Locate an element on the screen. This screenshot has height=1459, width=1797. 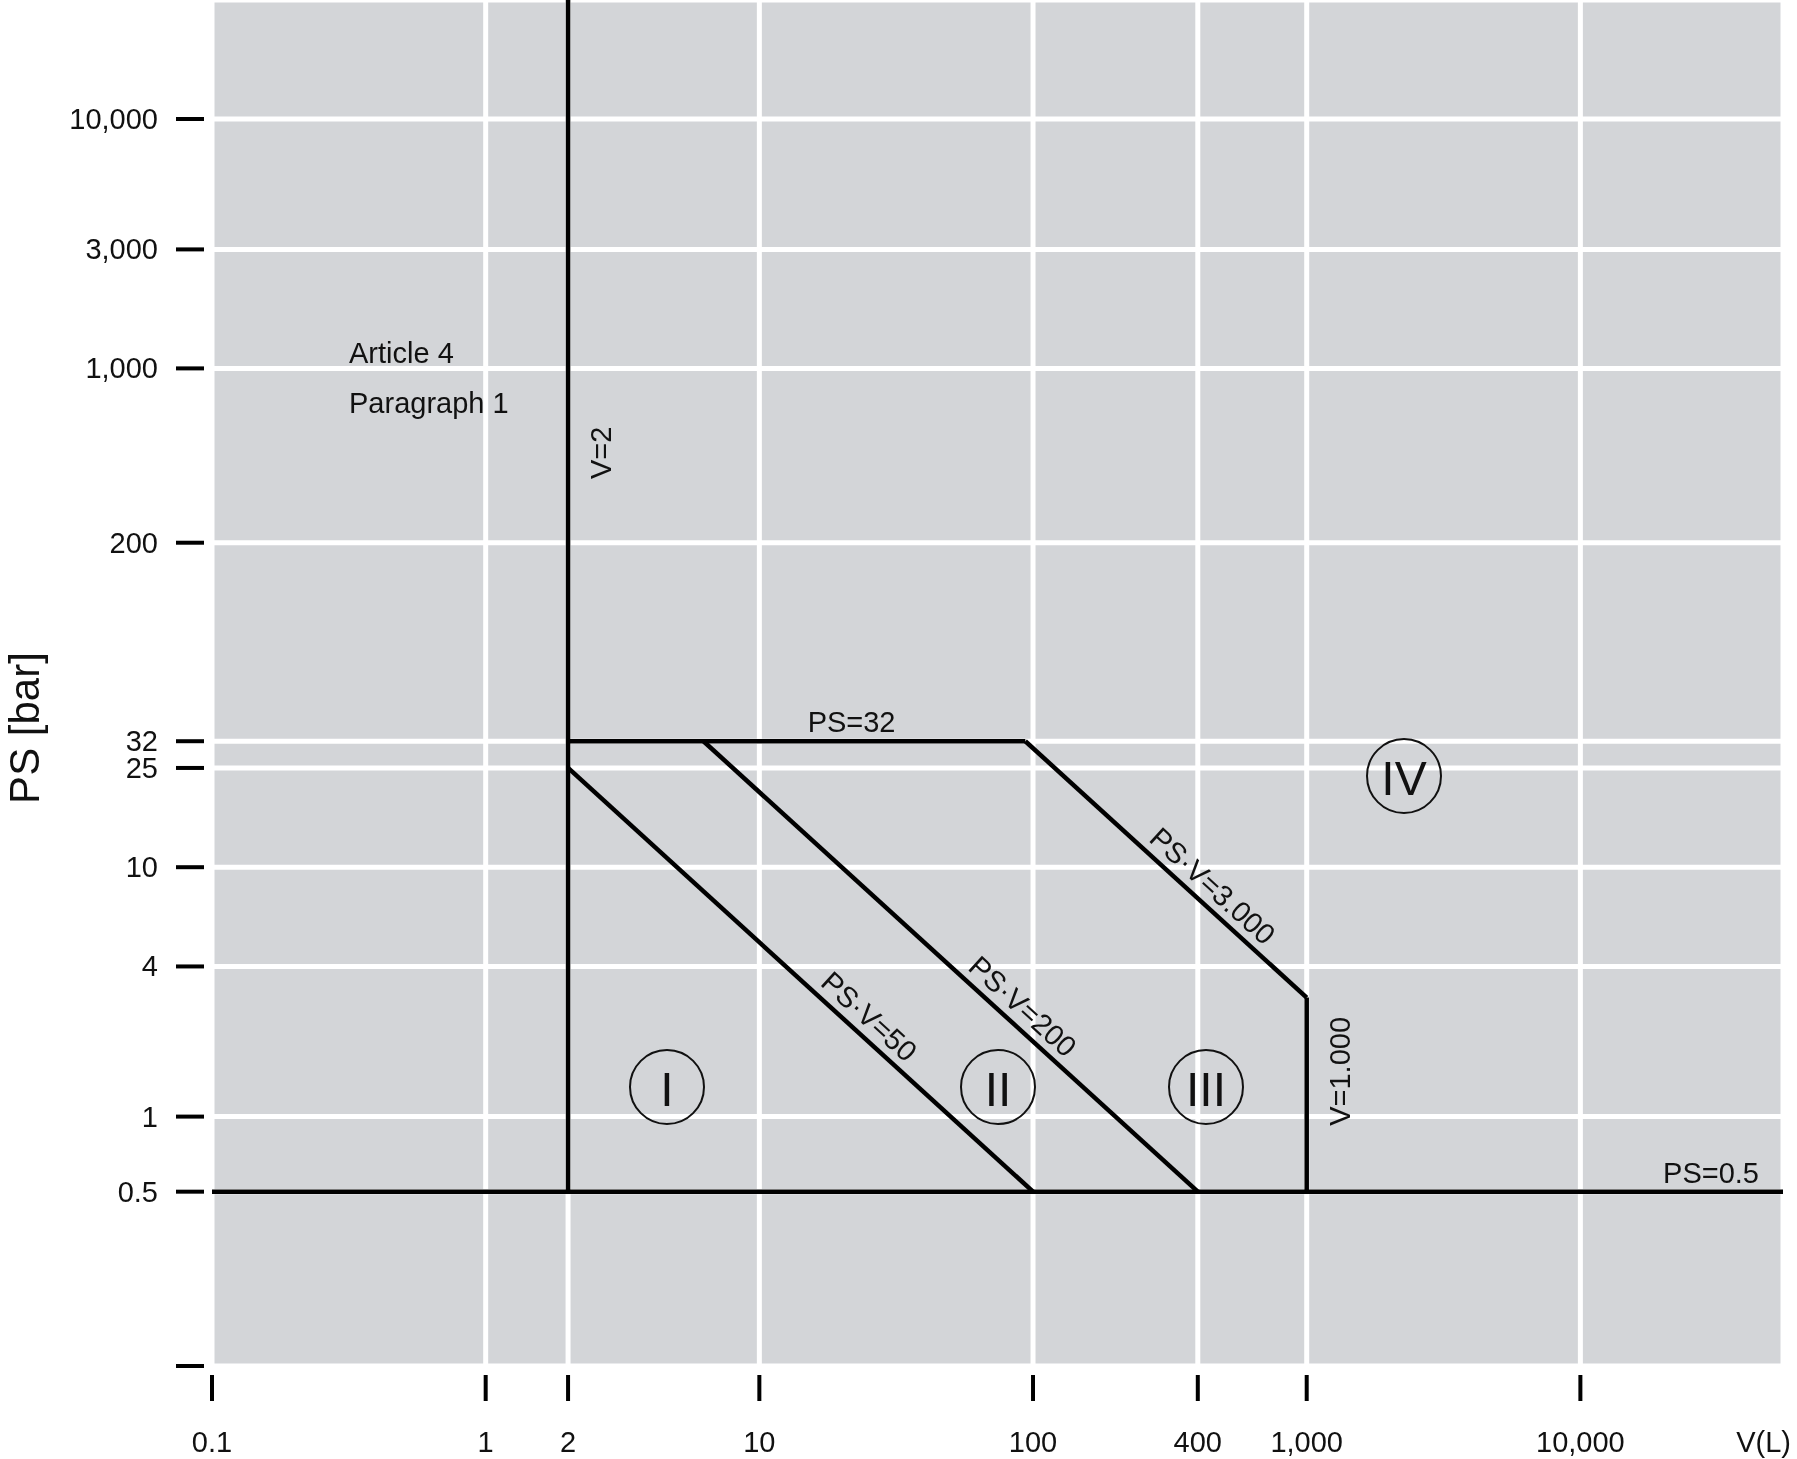
y-tick-label: 10 is located at coordinates (141, 867).